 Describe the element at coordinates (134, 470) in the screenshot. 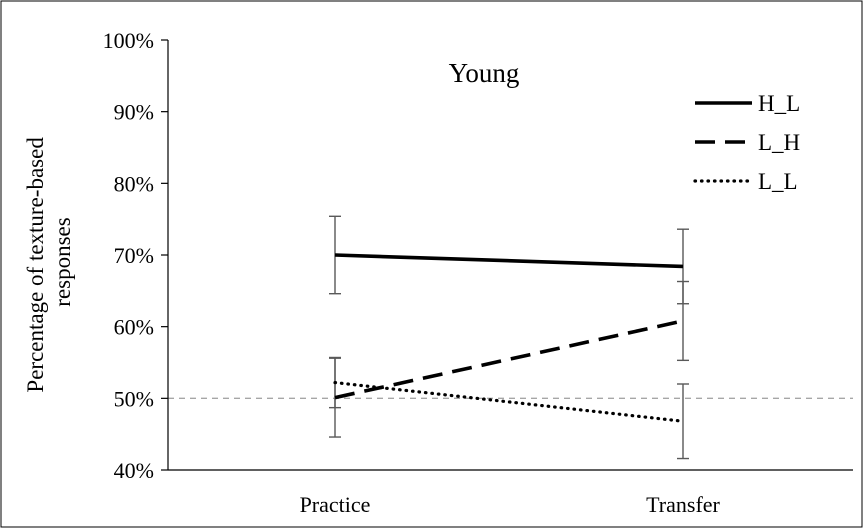

I see `y-tick-label: 40%` at that location.